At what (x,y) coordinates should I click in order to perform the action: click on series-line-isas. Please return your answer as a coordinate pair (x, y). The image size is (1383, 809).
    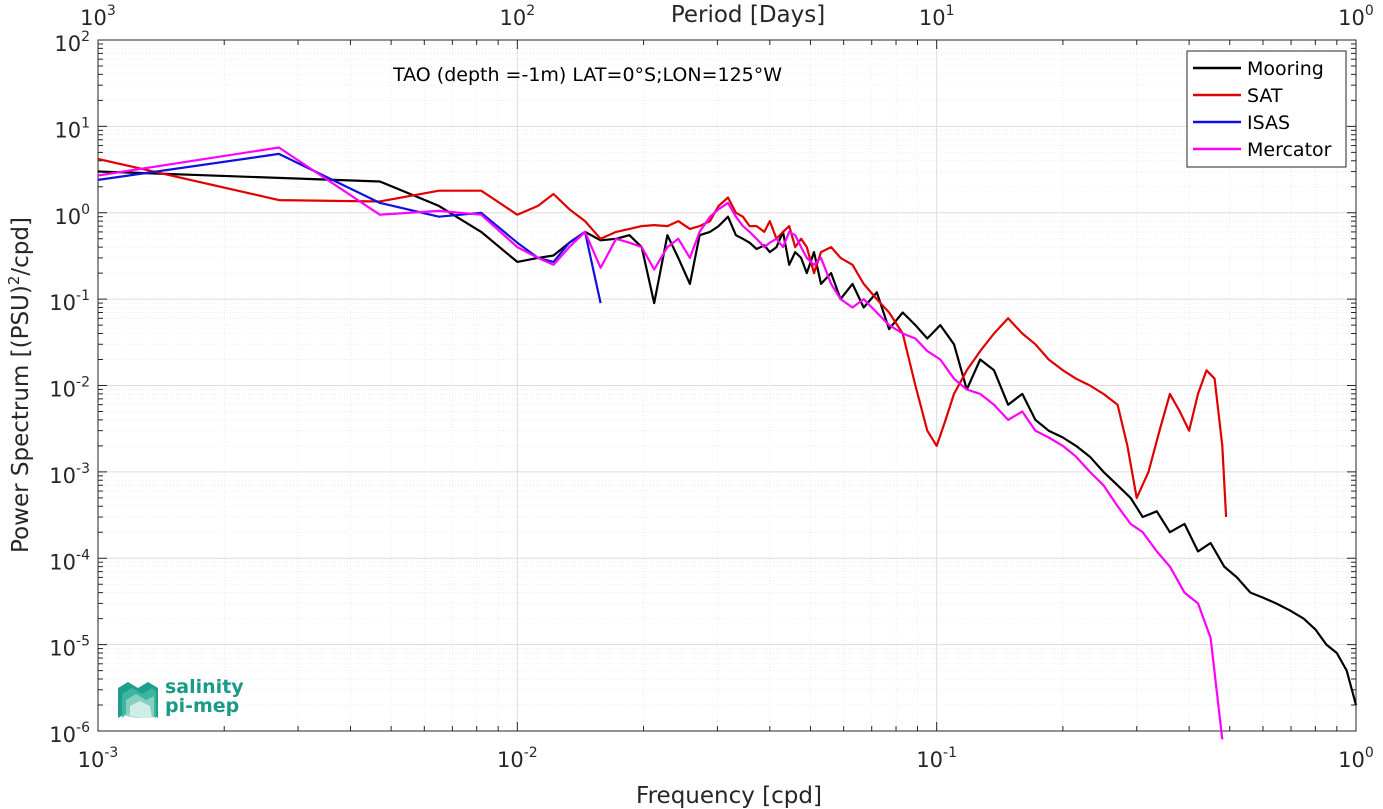
    Looking at the image, I should click on (349, 228).